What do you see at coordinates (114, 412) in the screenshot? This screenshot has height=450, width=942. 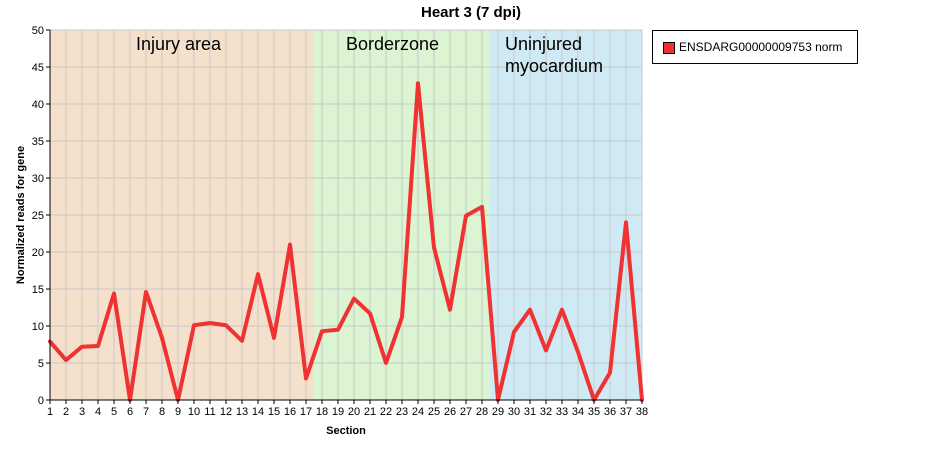 I see `x-tick-label: 5` at bounding box center [114, 412].